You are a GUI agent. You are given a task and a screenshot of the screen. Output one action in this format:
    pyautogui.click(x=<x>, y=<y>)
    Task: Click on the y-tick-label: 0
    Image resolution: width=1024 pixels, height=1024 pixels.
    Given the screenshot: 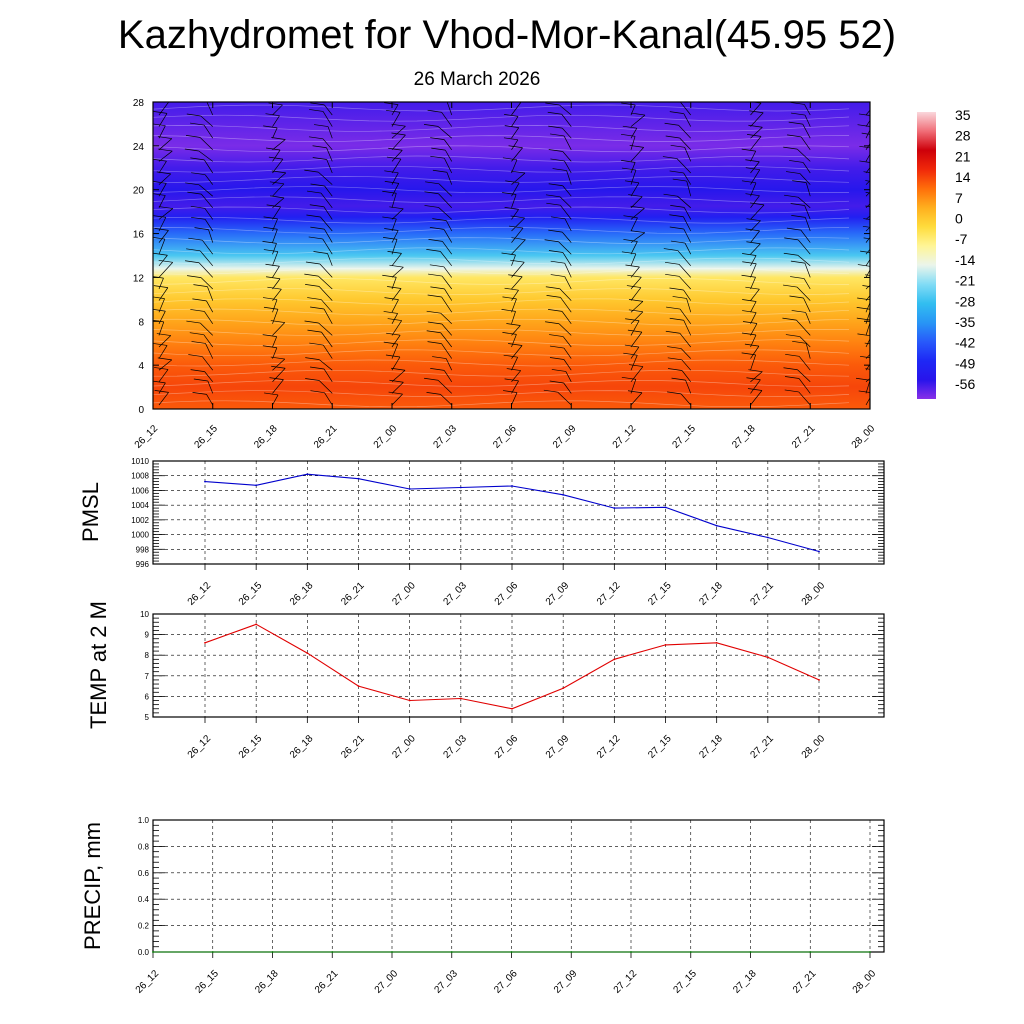 What is the action you would take?
    pyautogui.click(x=141, y=410)
    